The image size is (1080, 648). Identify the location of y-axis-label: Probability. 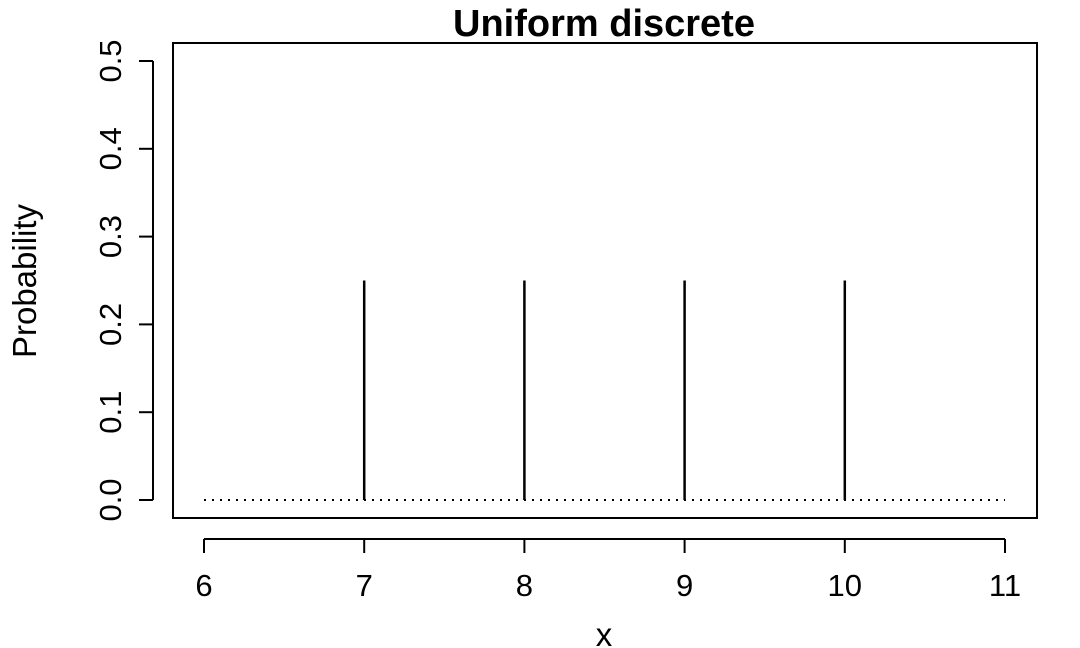
(24, 280).